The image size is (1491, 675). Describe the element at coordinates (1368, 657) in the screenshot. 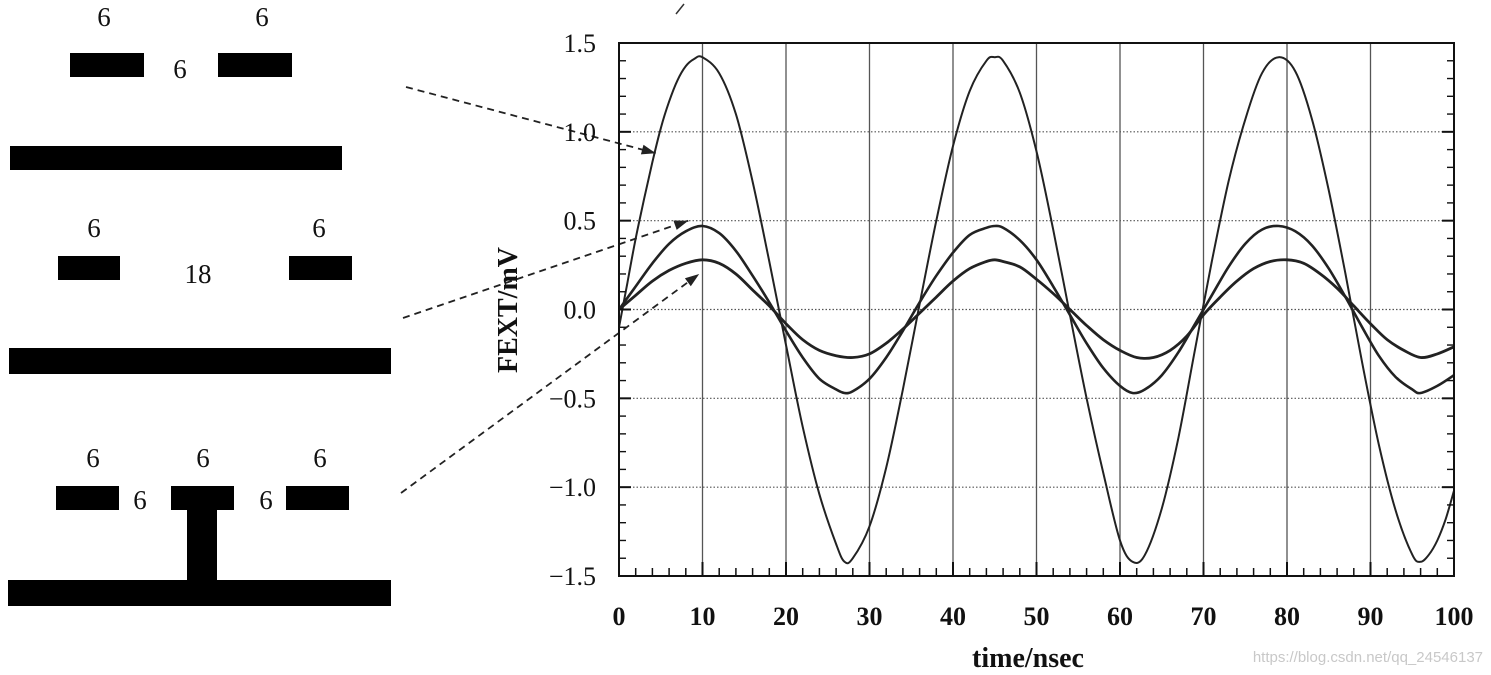

I see `watermark: https://blog.csdn.net/qq_24546137` at that location.